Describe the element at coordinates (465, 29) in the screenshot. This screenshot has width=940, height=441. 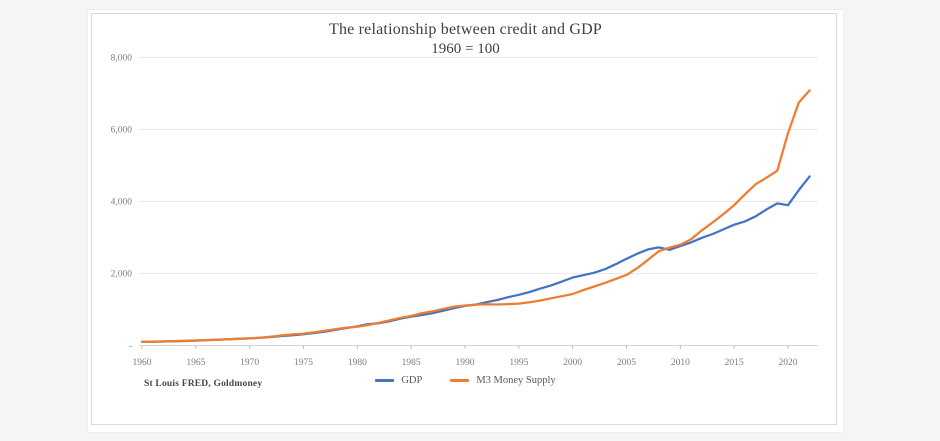
I see `chart-title: The relationship between credit and GDP` at that location.